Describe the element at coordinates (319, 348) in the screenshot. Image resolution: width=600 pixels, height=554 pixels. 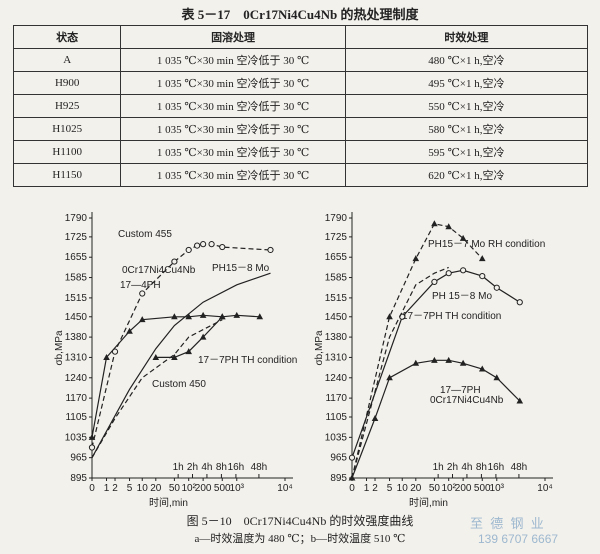
I see `y-axis-label: σb,MPa` at that location.